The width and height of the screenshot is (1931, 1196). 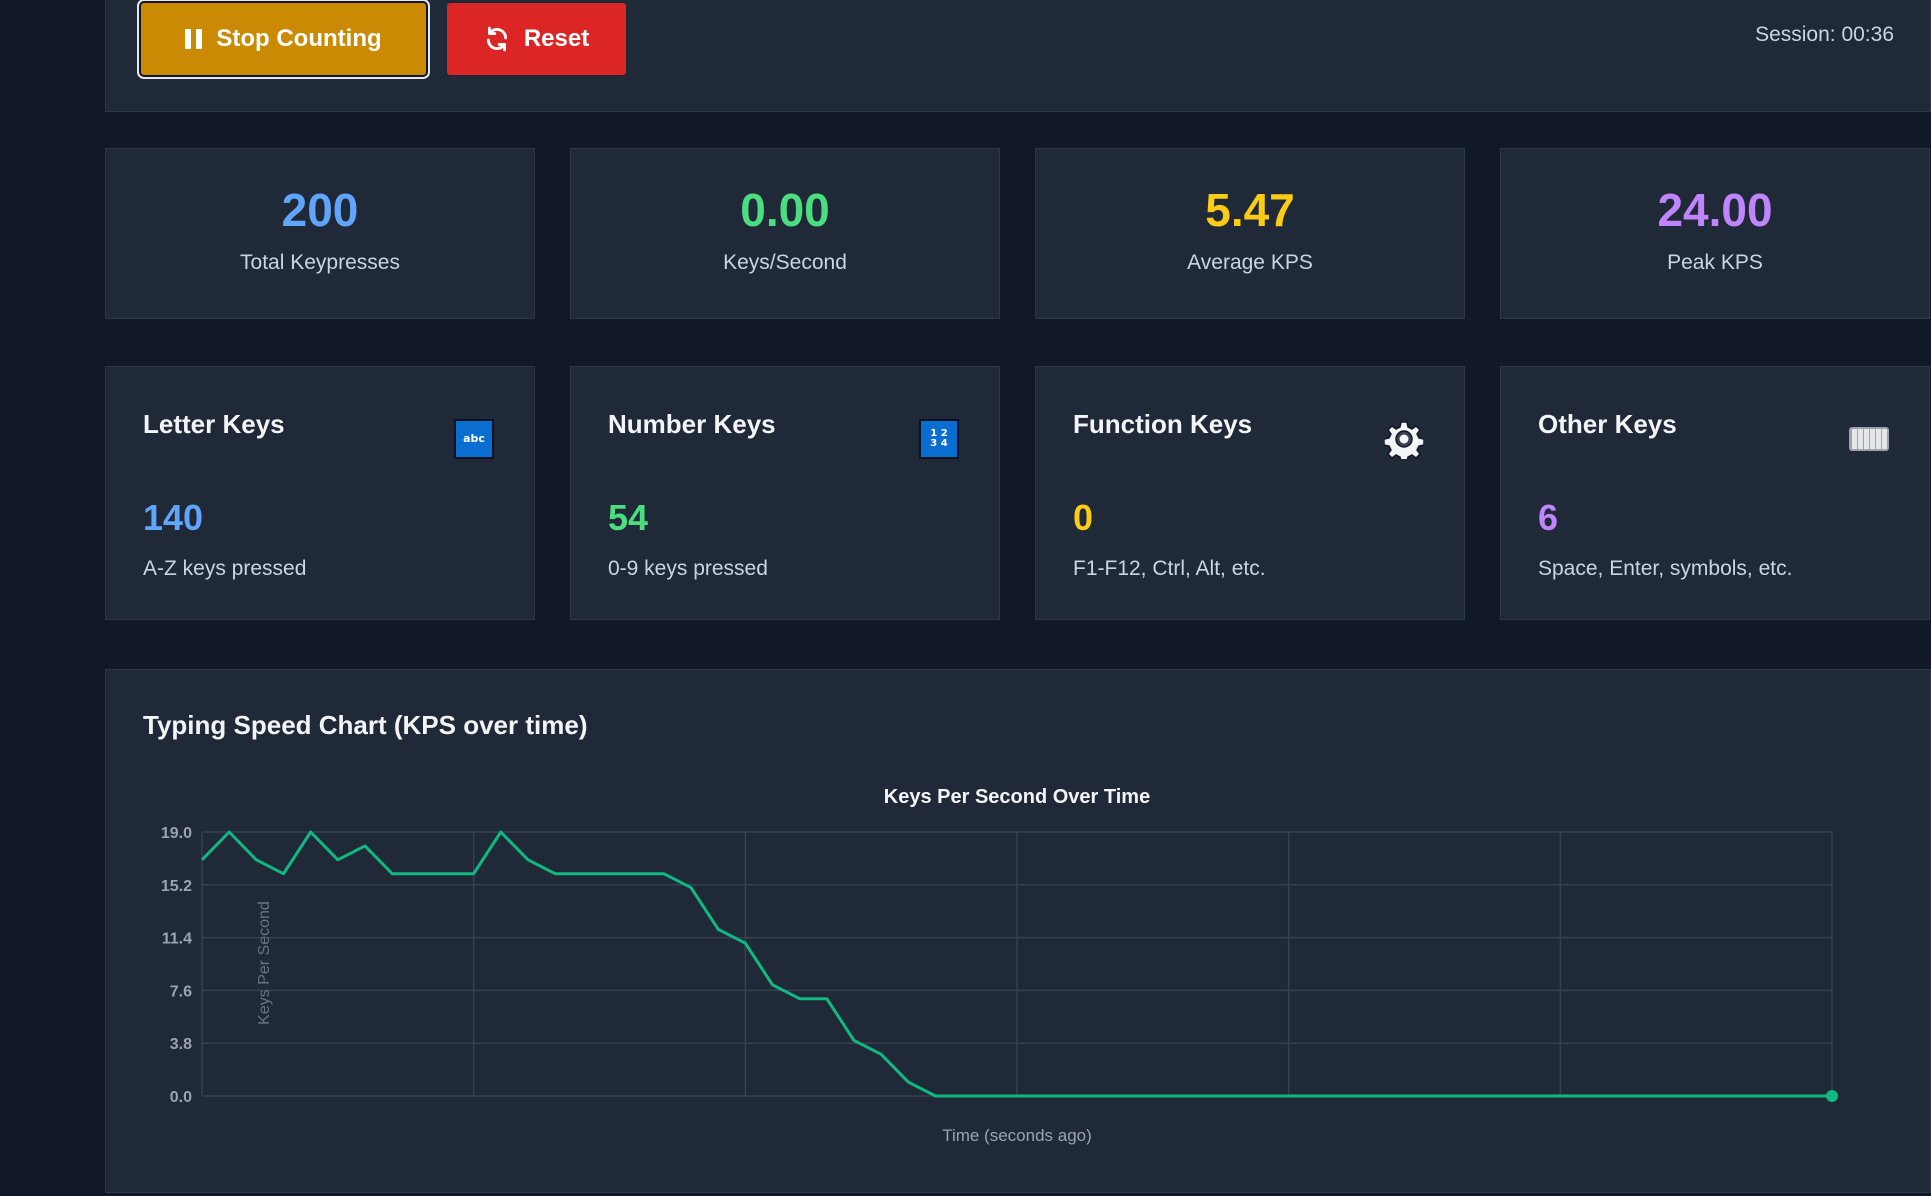 I want to click on reset-label: Reset, so click(x=556, y=38).